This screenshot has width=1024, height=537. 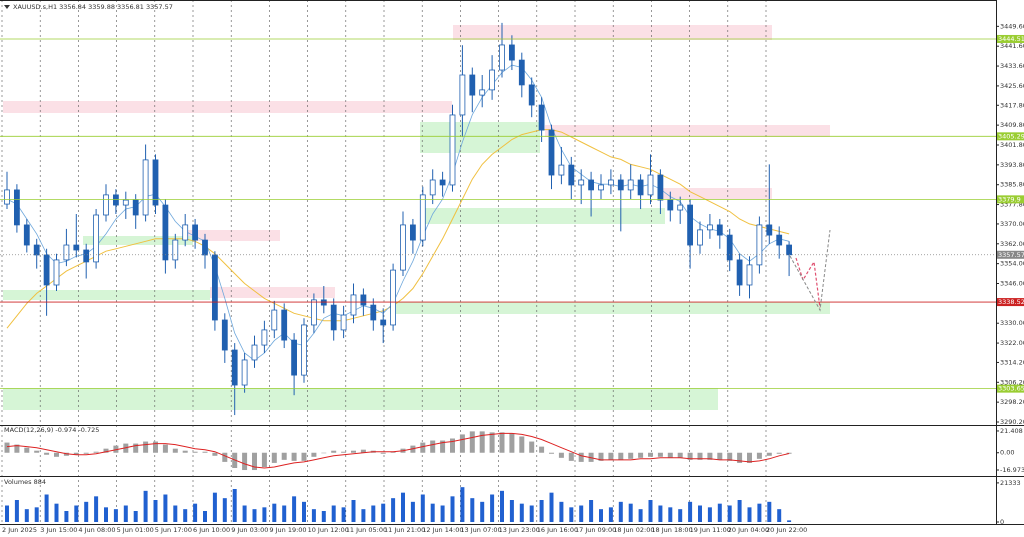 What do you see at coordinates (398, 450) in the screenshot?
I see `macd-signal` at bounding box center [398, 450].